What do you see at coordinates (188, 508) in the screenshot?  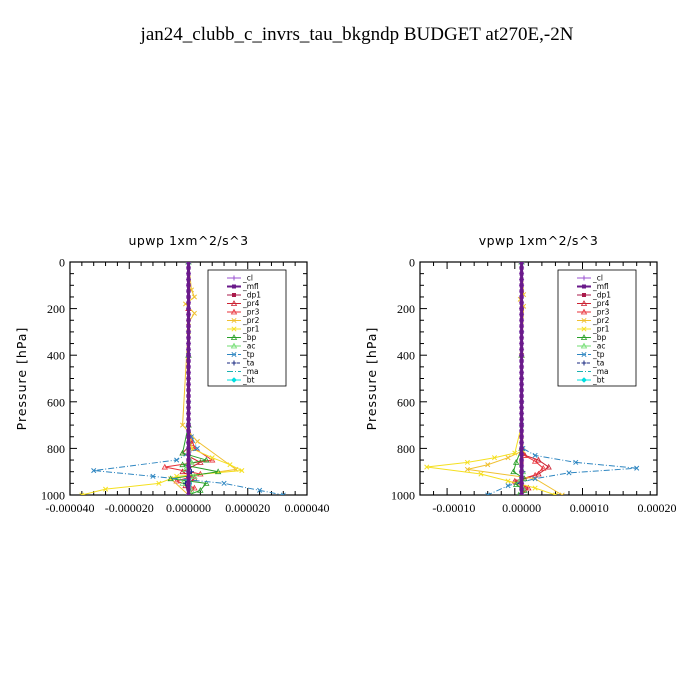 I see `x-tick-label: 0.000000` at bounding box center [188, 508].